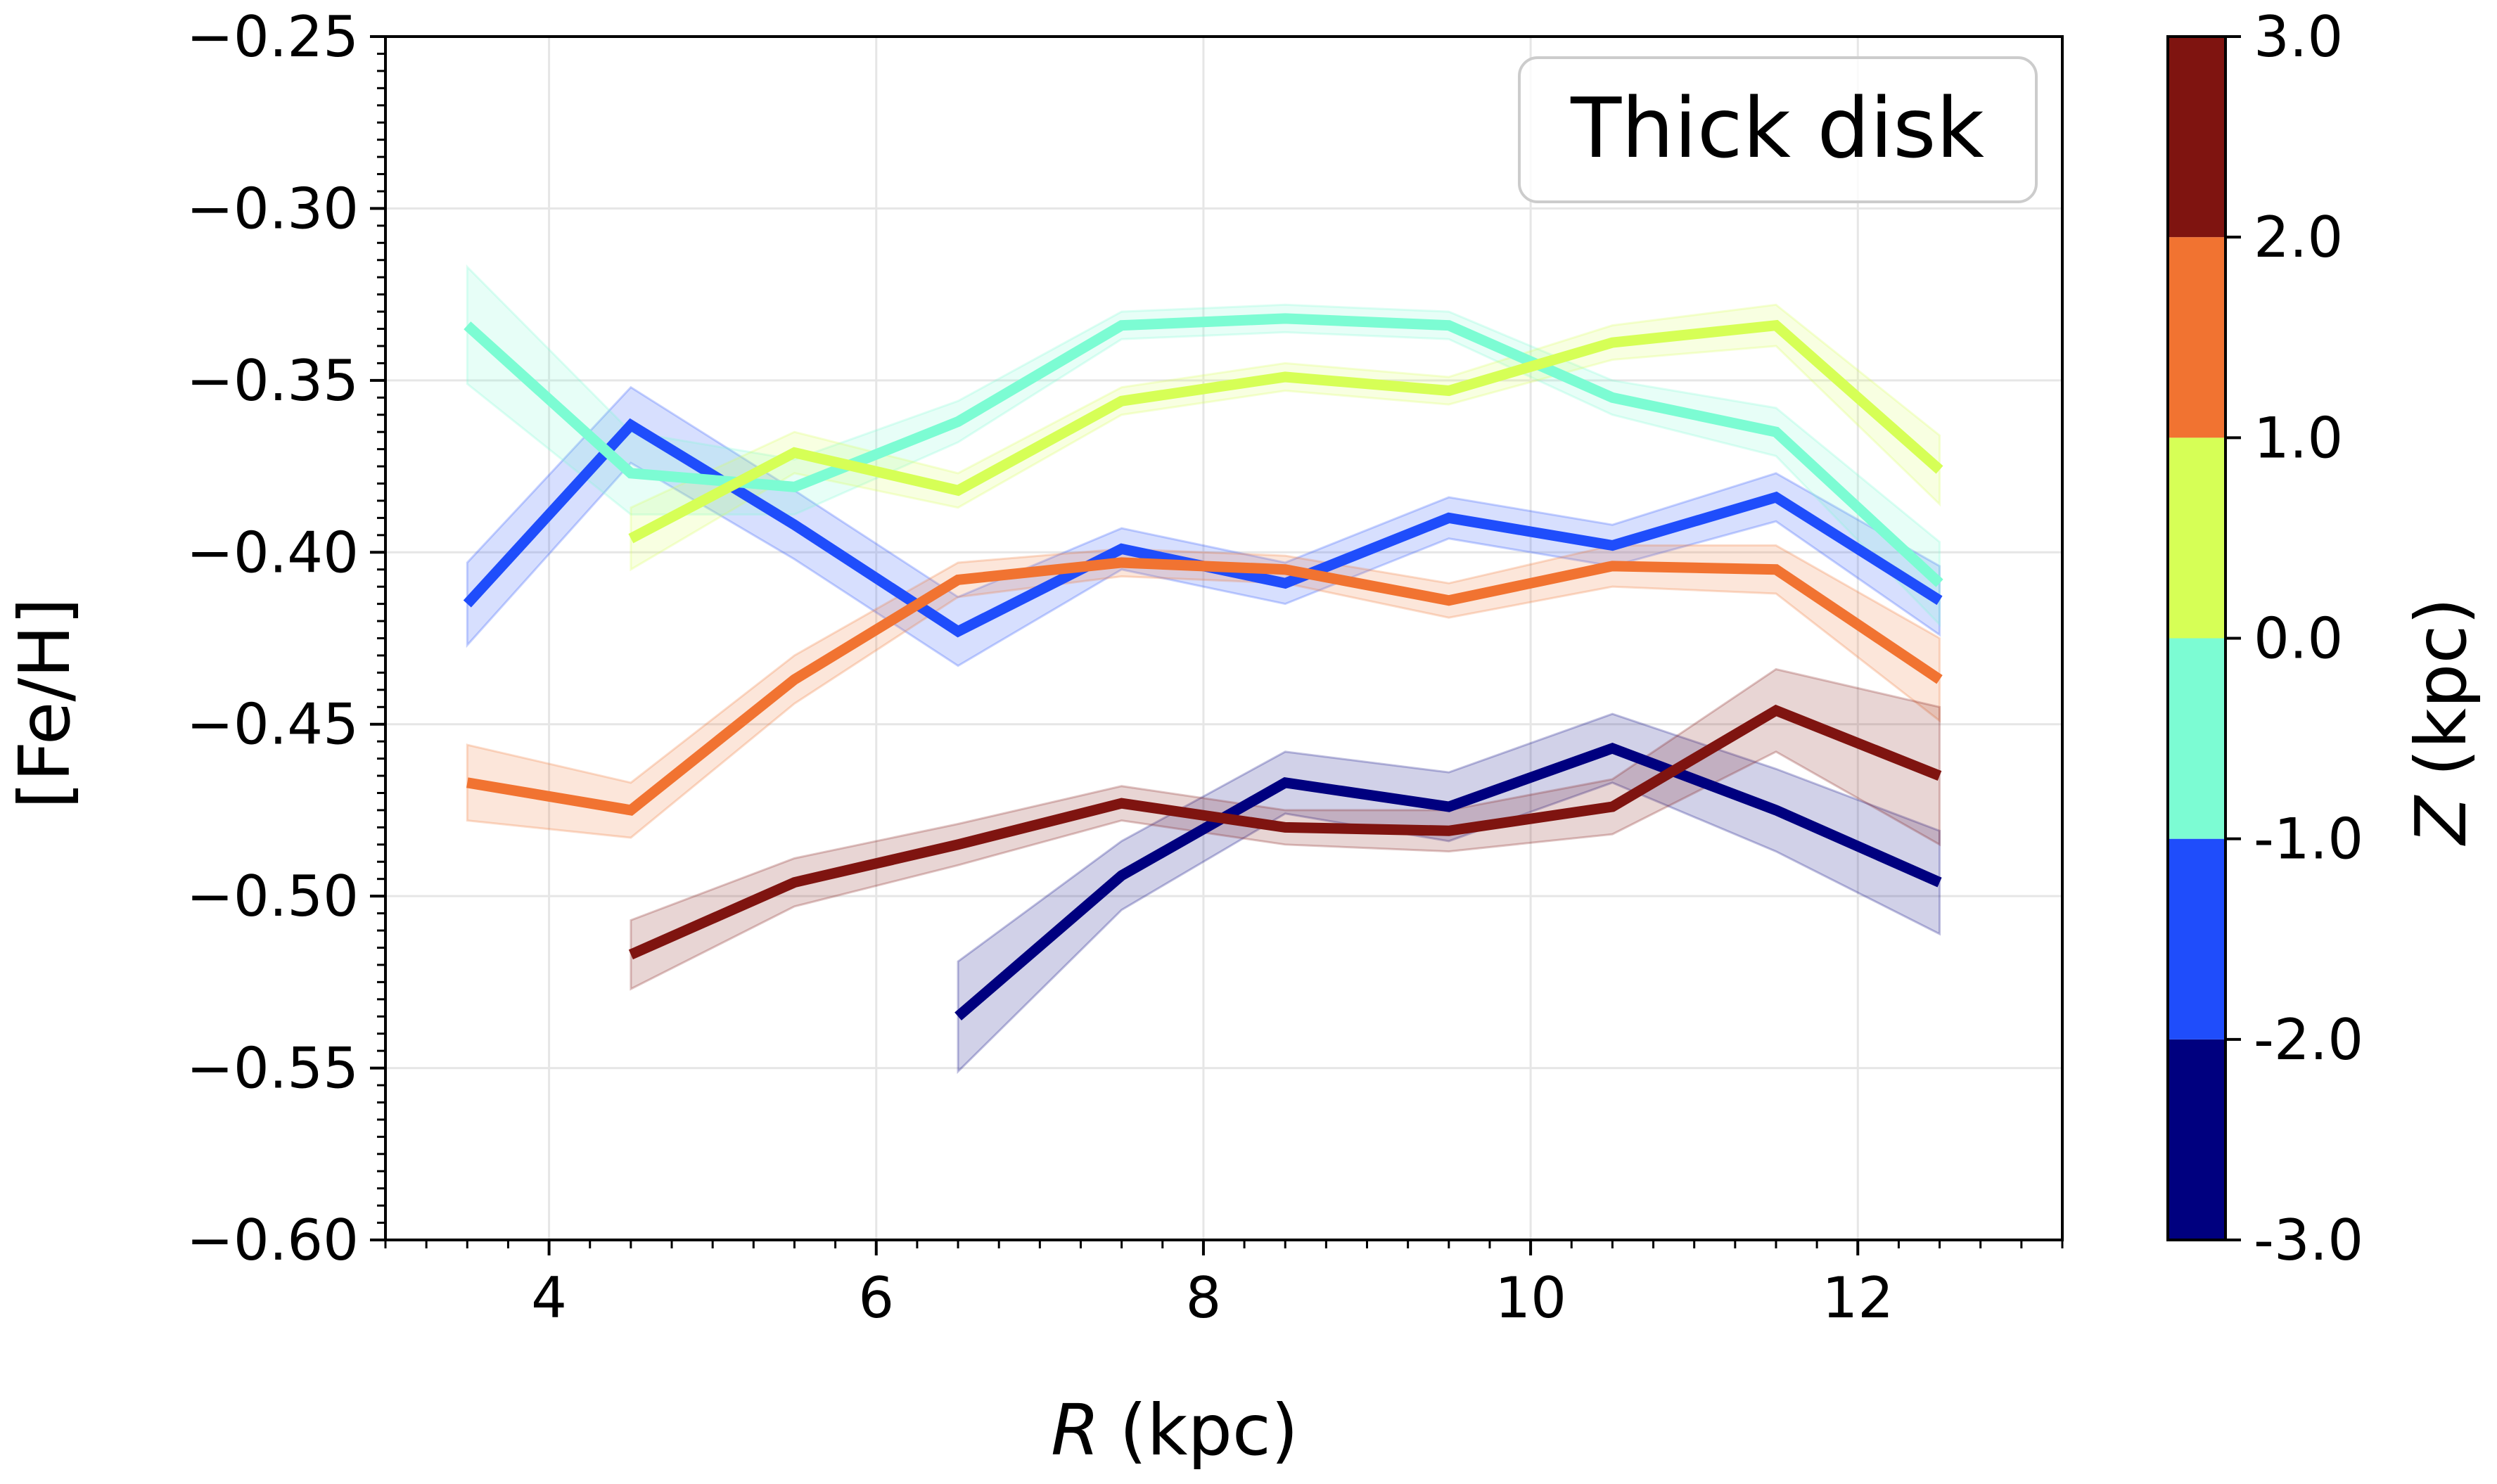 The height and width of the screenshot is (1484, 2497). What do you see at coordinates (1203, 1298) in the screenshot?
I see `x-tick-label: 8` at bounding box center [1203, 1298].